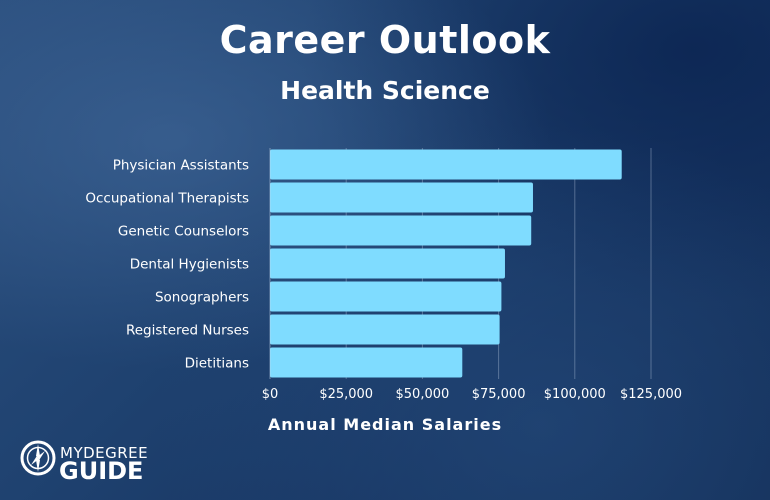 Image resolution: width=770 pixels, height=500 pixels. What do you see at coordinates (183, 232) in the screenshot?
I see `category-label: Genetic Counselors` at bounding box center [183, 232].